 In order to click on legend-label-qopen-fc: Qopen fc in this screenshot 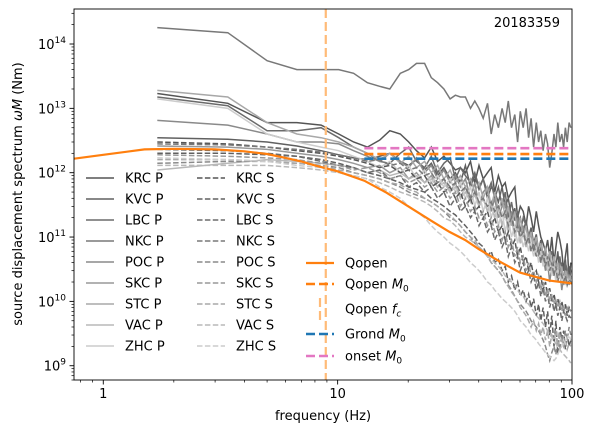, I will do `click(373, 311)`.